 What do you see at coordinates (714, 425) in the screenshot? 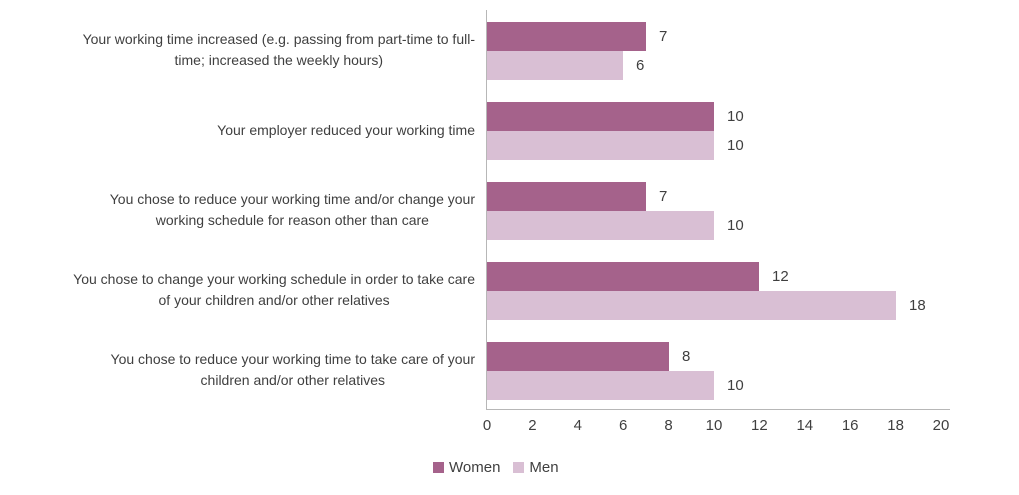
I see `x-tick-label: 10` at bounding box center [714, 425].